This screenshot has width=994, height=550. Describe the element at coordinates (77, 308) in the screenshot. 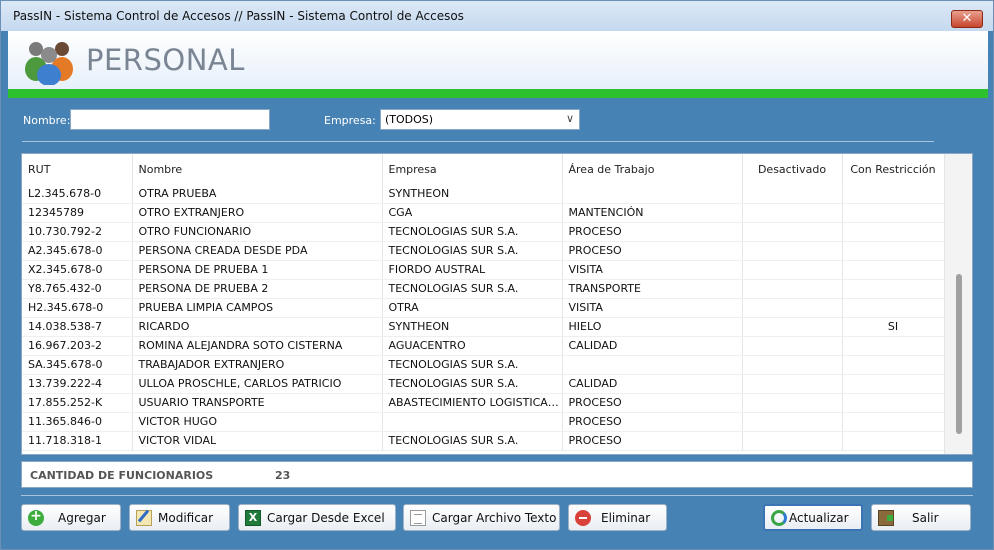

I see `table-cell: H2.345.678-0` at that location.